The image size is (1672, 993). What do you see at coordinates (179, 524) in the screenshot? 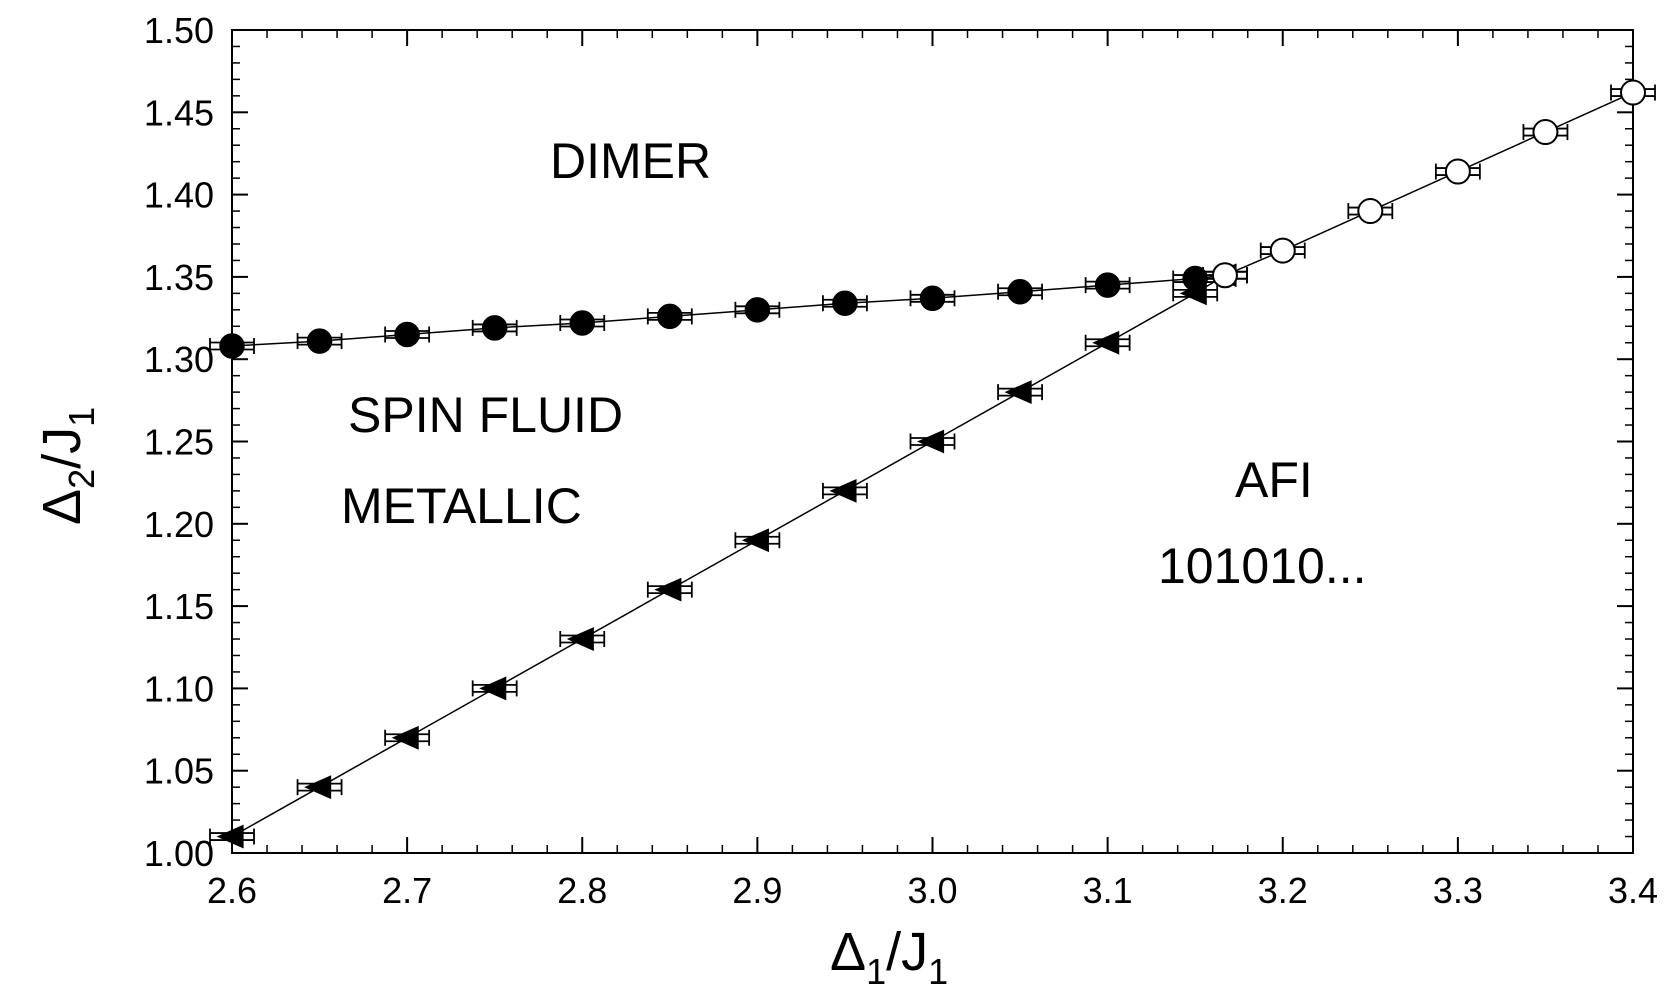
I see `y-tick-label: 1.20` at bounding box center [179, 524].